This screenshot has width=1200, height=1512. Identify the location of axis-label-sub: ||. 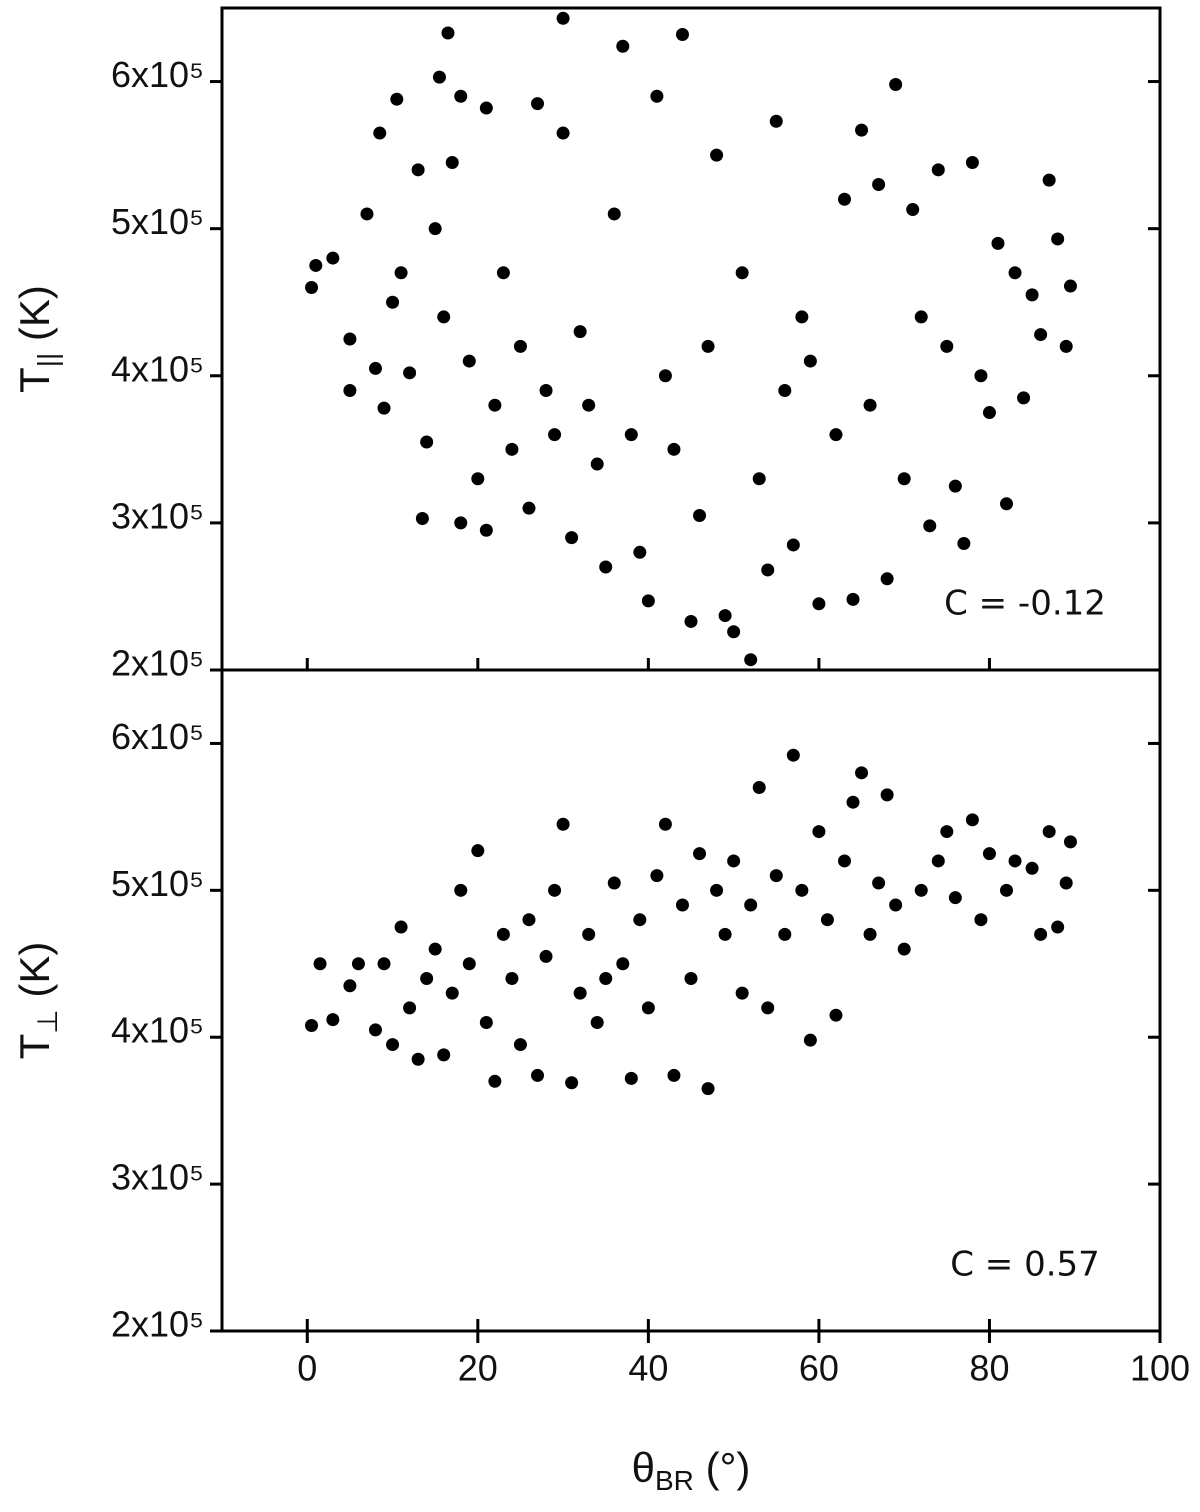
(47, 360).